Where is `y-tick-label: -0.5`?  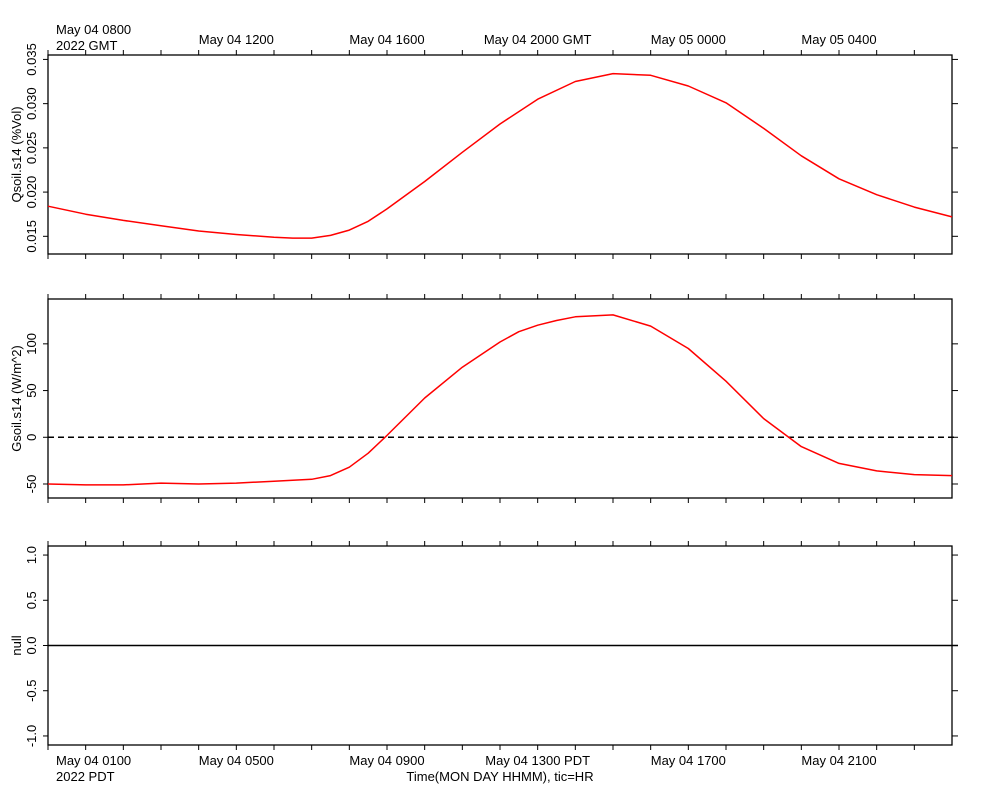
y-tick-label: -0.5 is located at coordinates (31, 691).